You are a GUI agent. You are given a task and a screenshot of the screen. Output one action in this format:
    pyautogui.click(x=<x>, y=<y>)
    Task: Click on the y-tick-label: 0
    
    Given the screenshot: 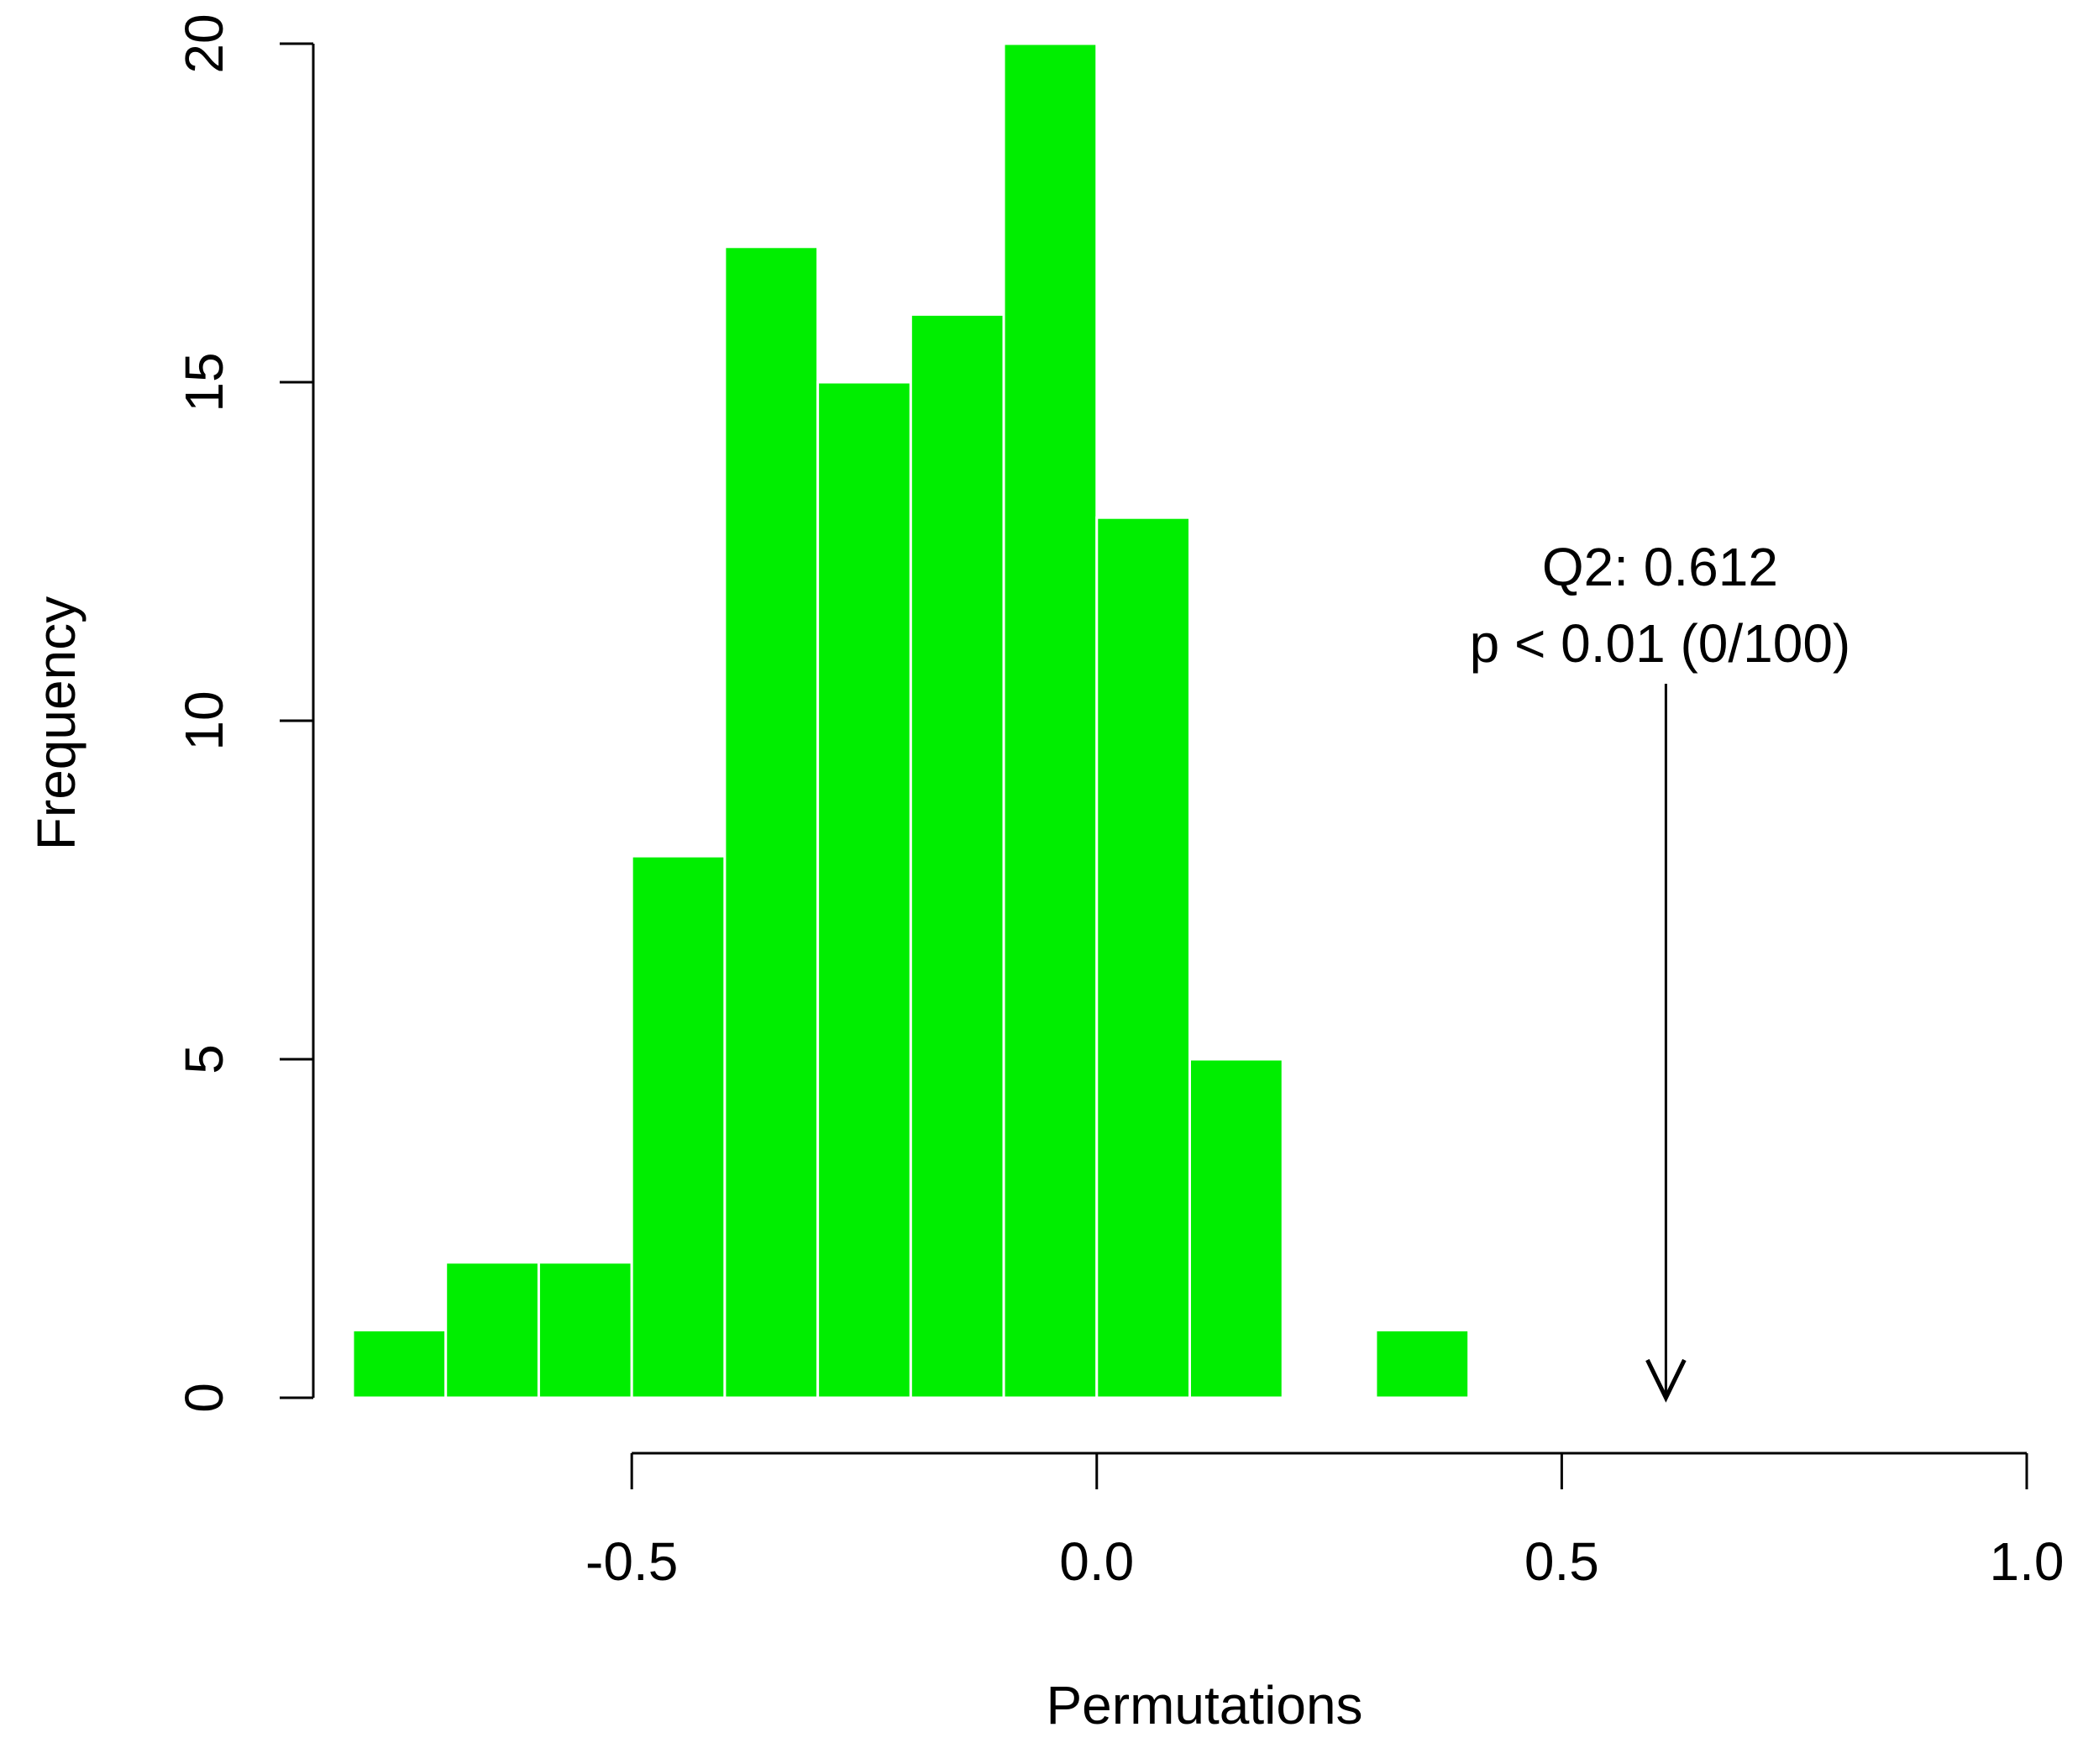 What is the action you would take?
    pyautogui.click(x=204, y=1398)
    